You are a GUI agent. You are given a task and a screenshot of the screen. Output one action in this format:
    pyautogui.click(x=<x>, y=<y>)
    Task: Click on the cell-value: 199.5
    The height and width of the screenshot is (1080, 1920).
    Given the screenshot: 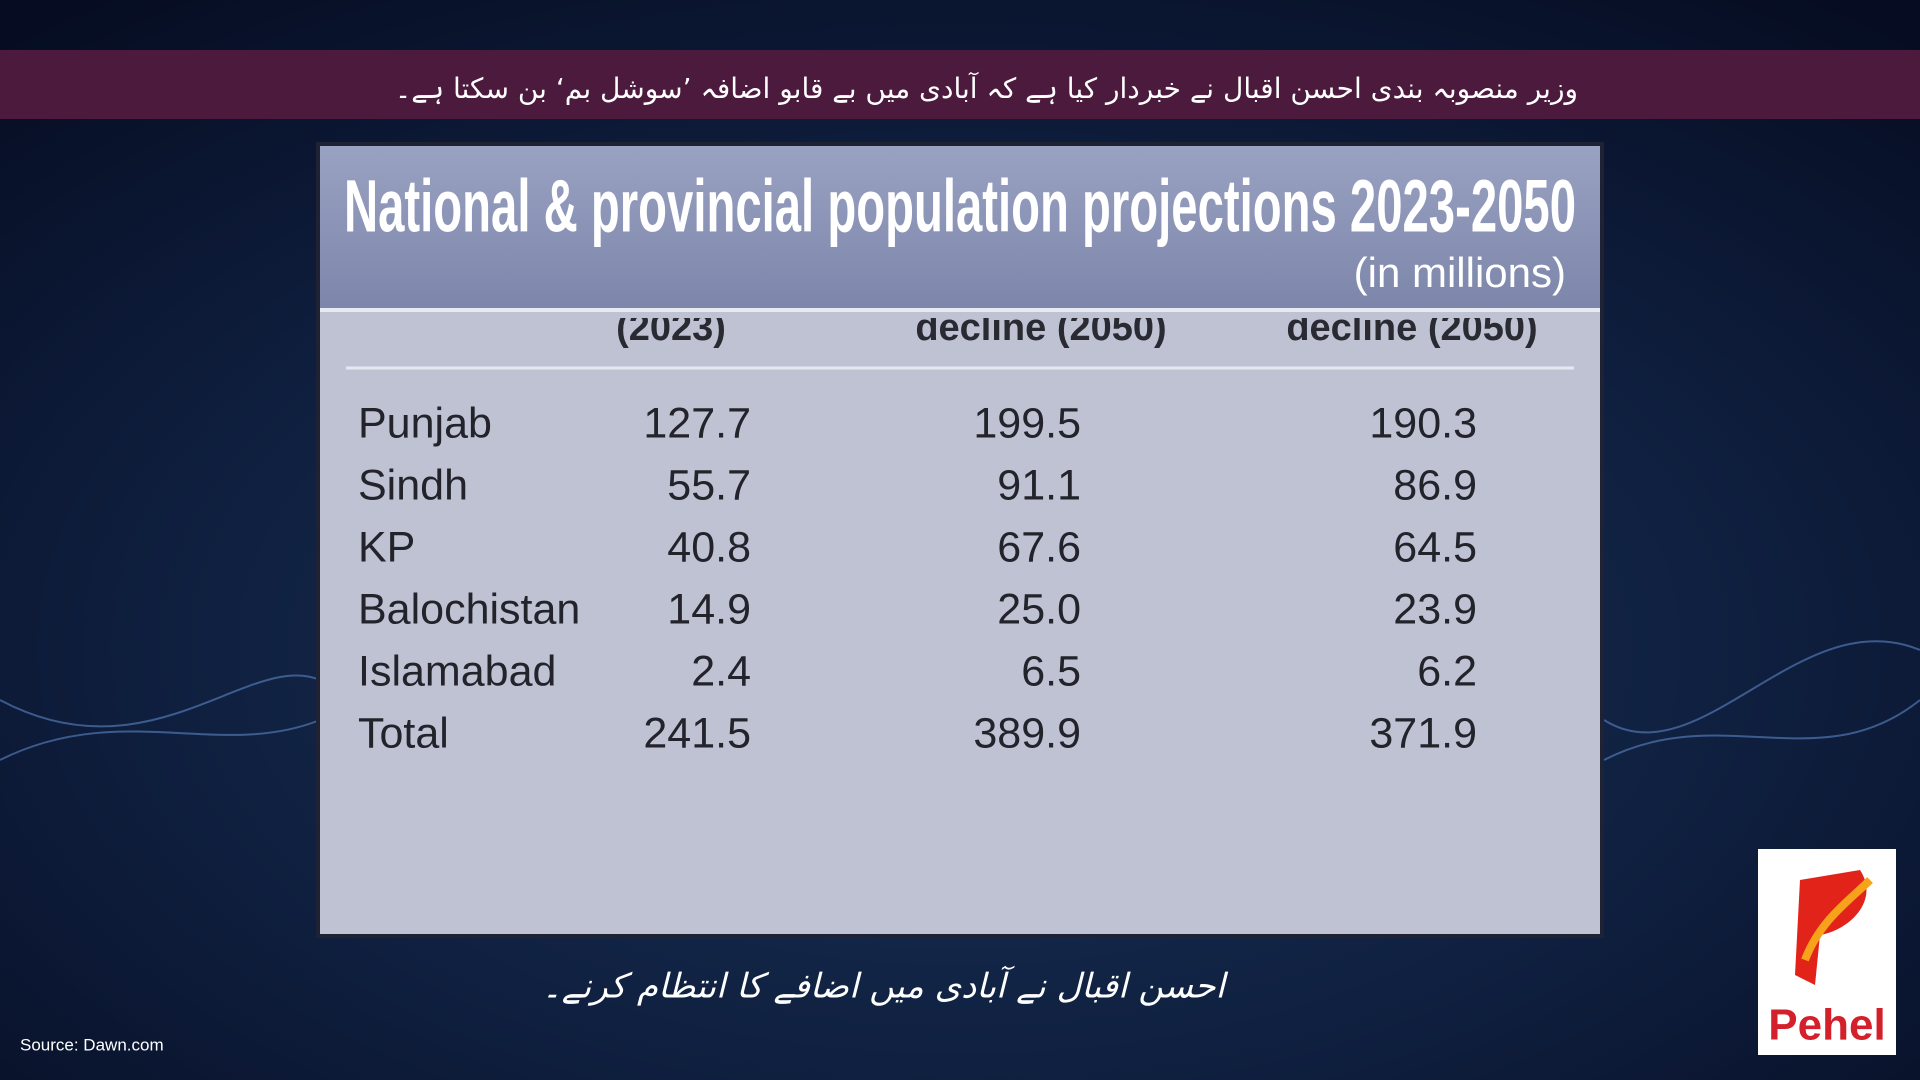 What is the action you would take?
    pyautogui.click(x=1027, y=423)
    